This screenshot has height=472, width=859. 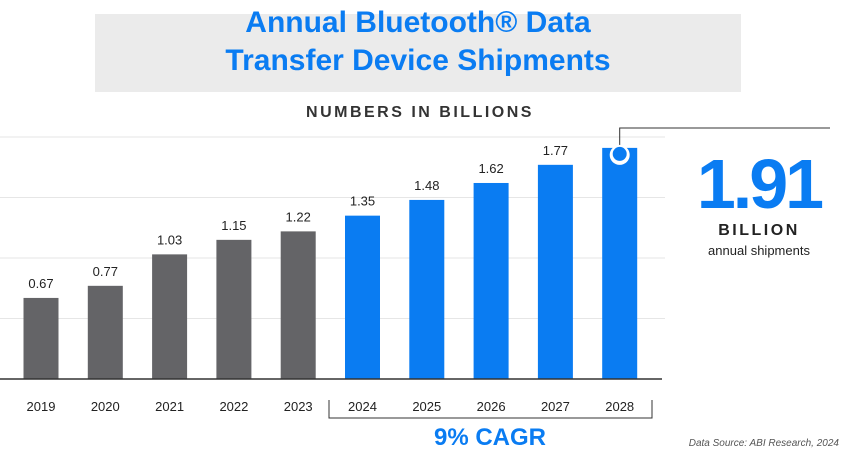 I want to click on x-tick-label: 2022, so click(x=233, y=406).